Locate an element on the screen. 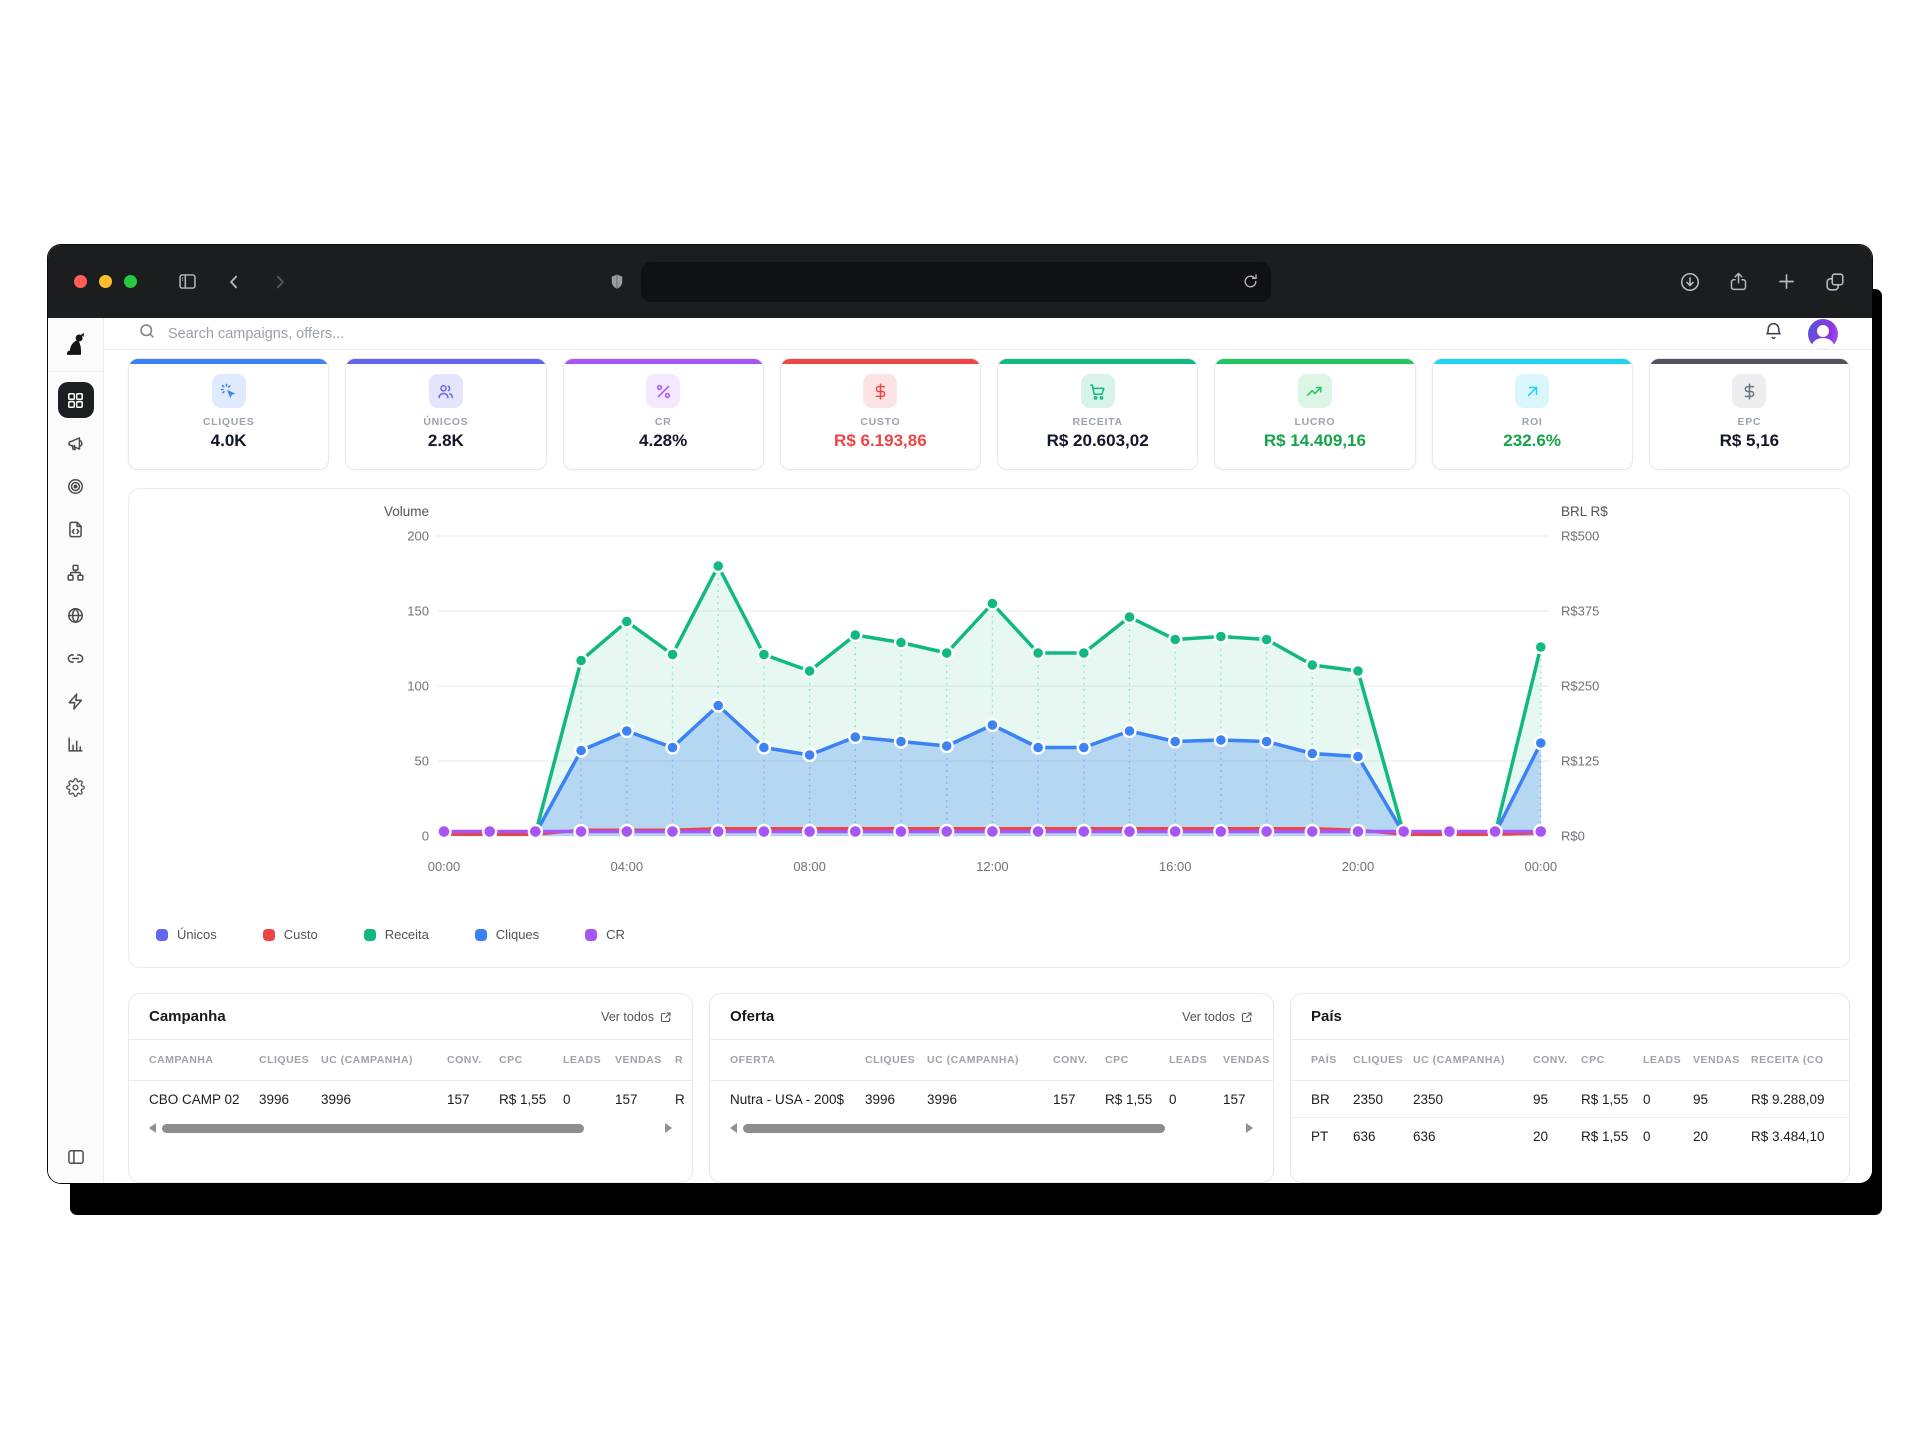 The image size is (1920, 1440). sidebar-item-campaigns is located at coordinates (76, 443).